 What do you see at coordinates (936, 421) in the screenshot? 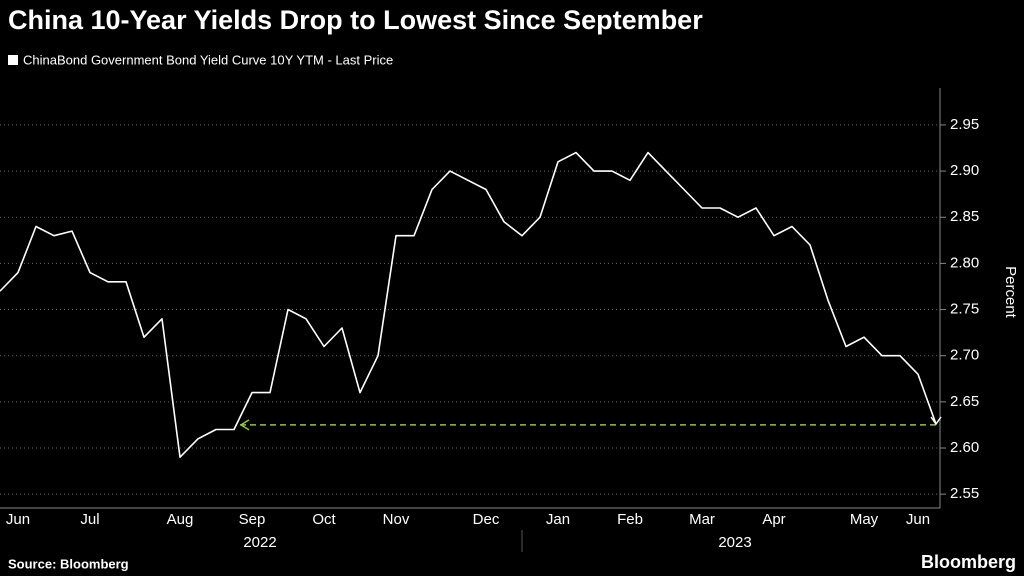
I see `end-arrow` at bounding box center [936, 421].